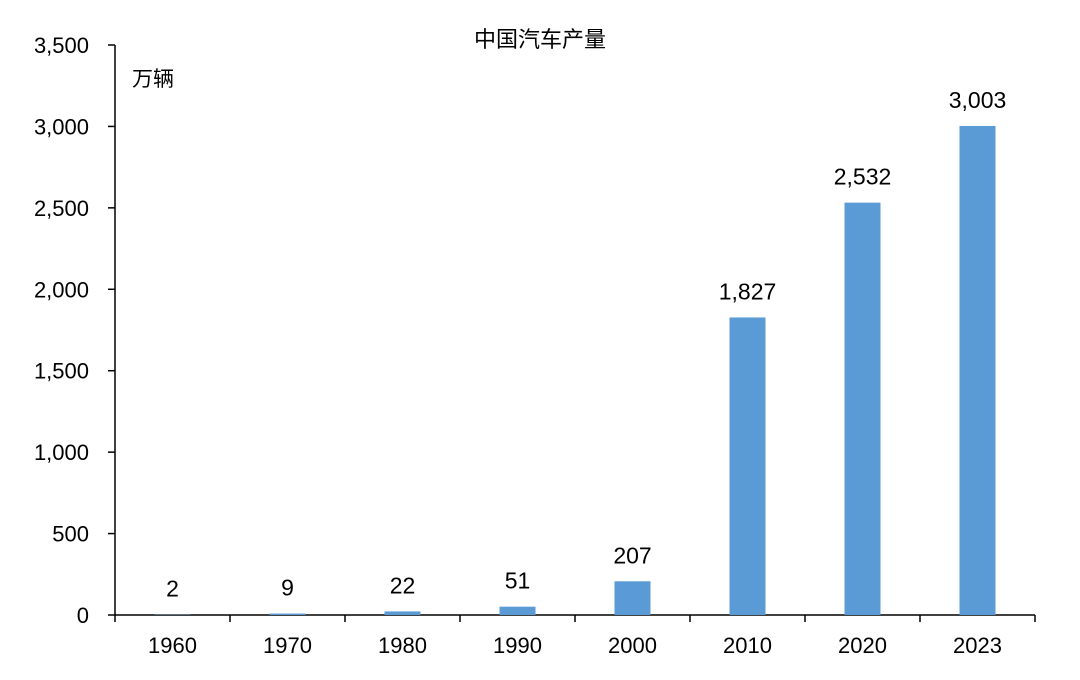  What do you see at coordinates (61, 208) in the screenshot?
I see `y-tick-label: 2,500` at bounding box center [61, 208].